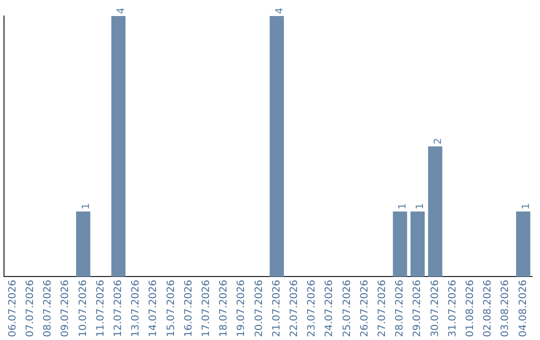 This screenshot has height=340, width=540. Describe the element at coordinates (30, 309) in the screenshot. I see `x-tick-label: 07.07.2026` at that location.